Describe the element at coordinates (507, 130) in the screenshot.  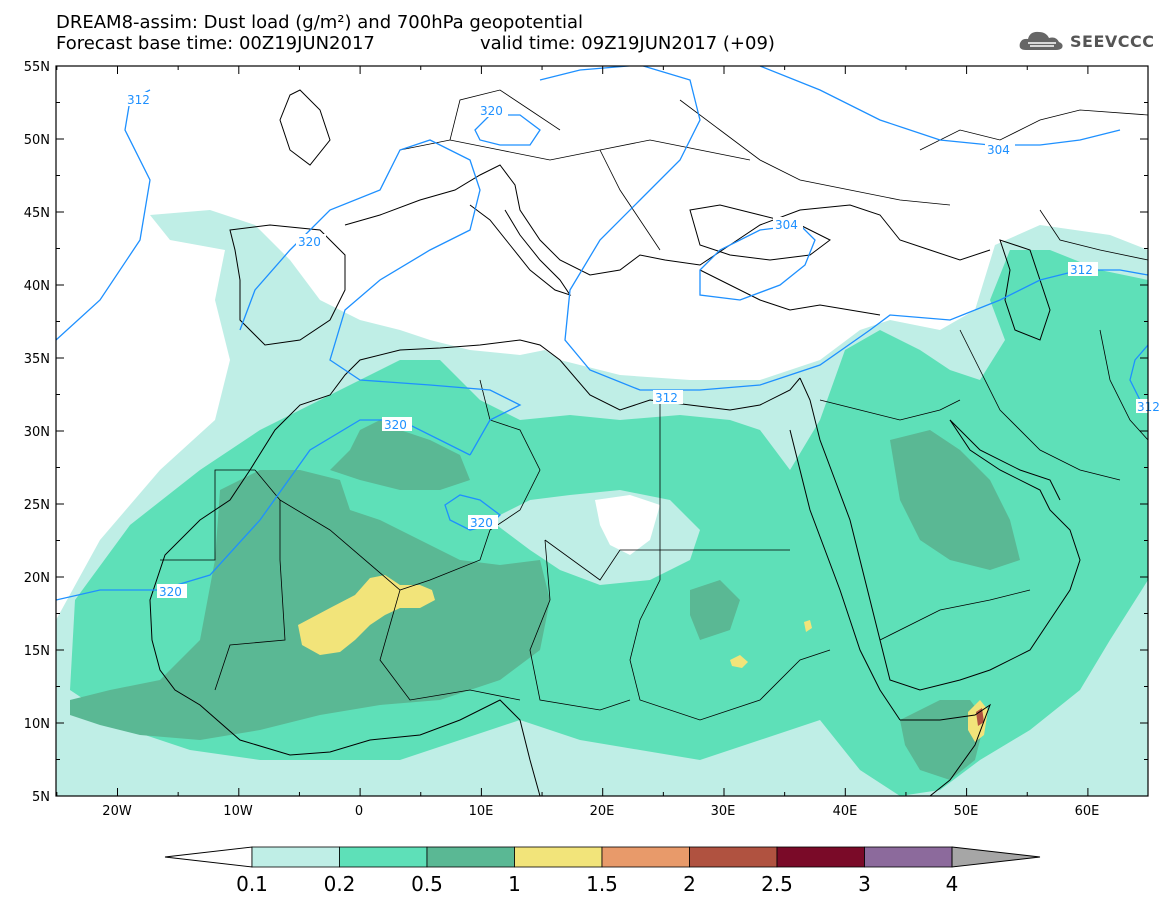
I see `contour-320-europe` at that location.